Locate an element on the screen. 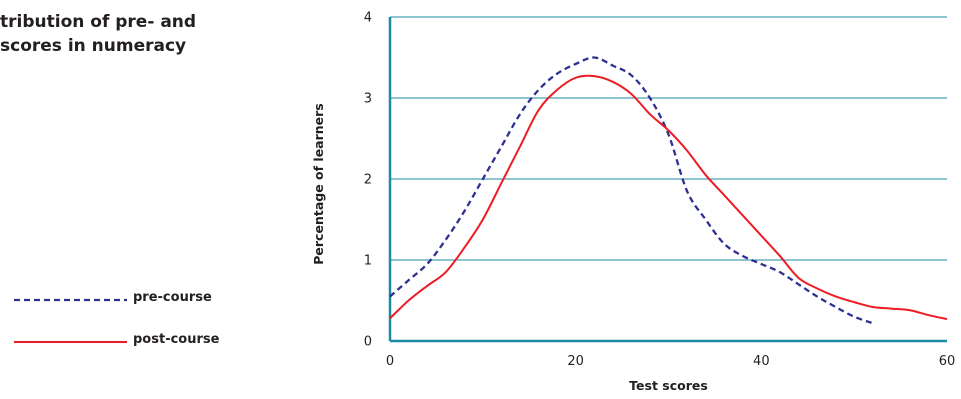  legend: pre-course post-course is located at coordinates (130, 328).